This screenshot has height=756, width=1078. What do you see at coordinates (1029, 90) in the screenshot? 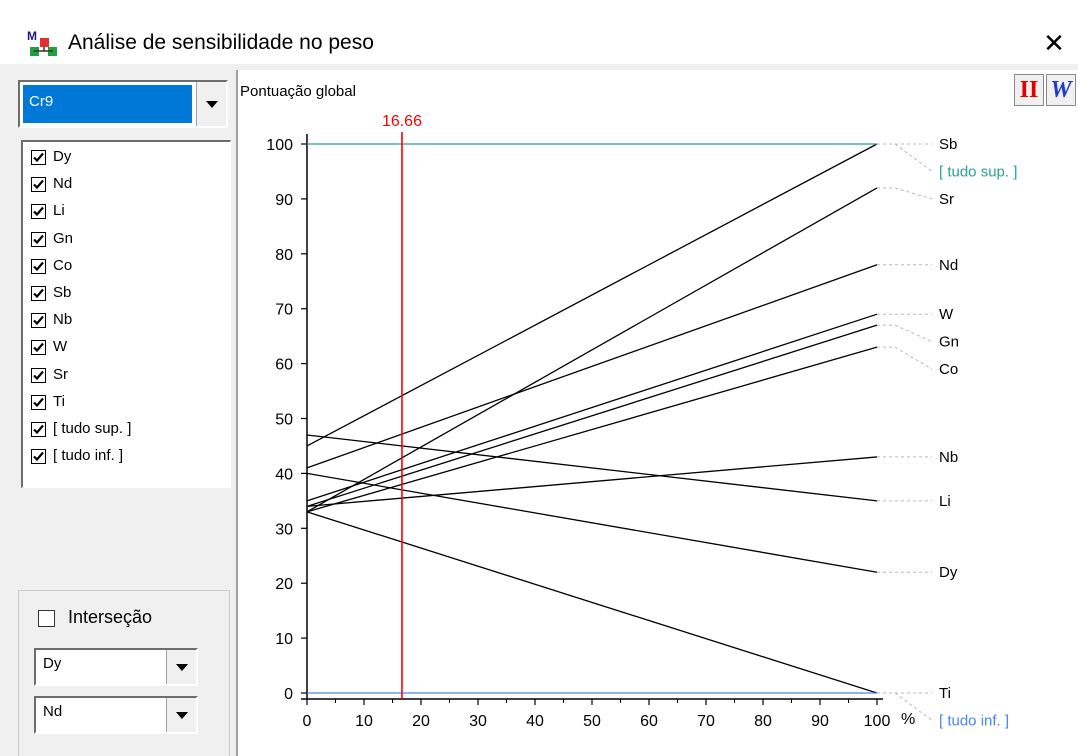
I see `pause-toolbar-button: II` at bounding box center [1029, 90].